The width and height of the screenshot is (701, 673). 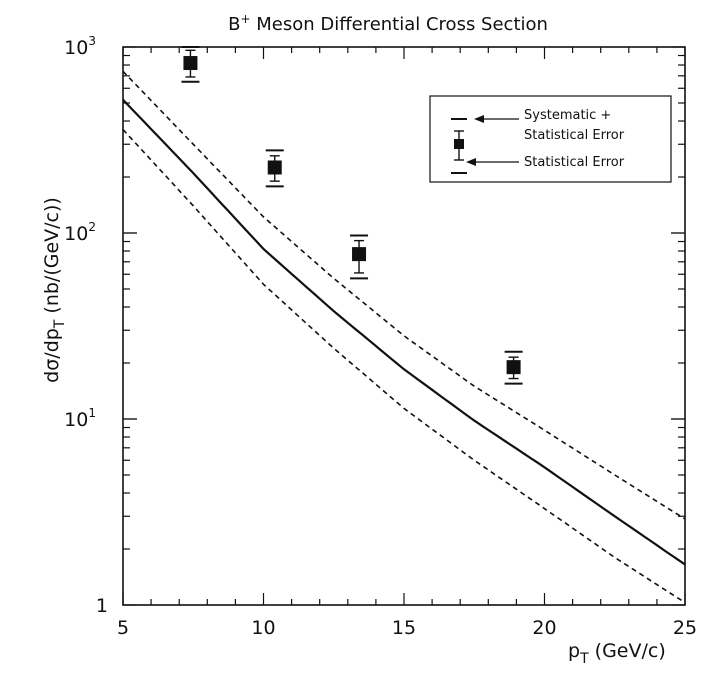 What do you see at coordinates (459, 144) in the screenshot?
I see `legend-marker` at bounding box center [459, 144].